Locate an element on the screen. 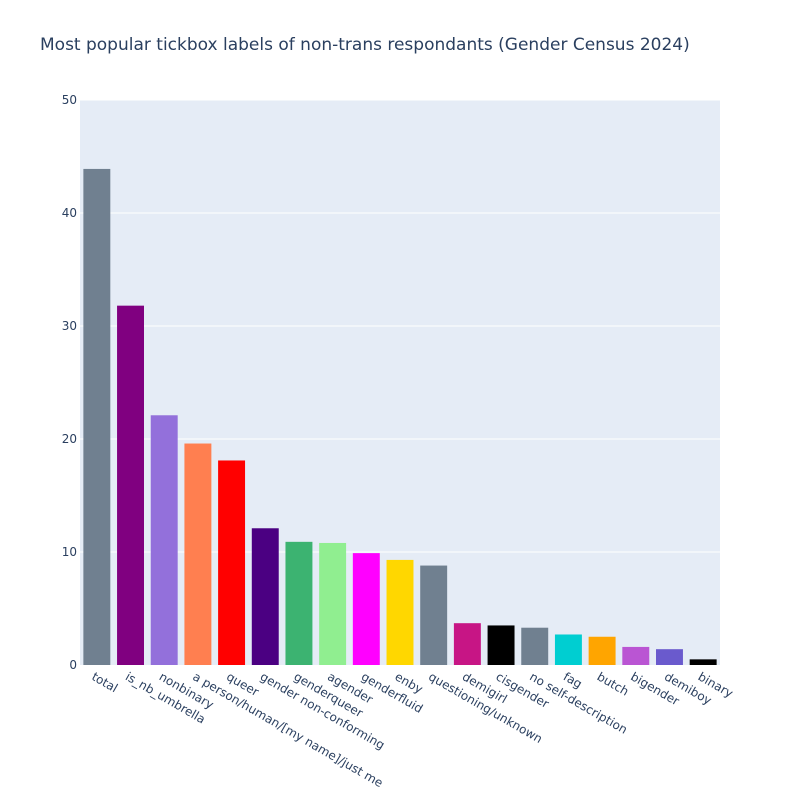  y-tick-label: 10 is located at coordinates (69, 552).